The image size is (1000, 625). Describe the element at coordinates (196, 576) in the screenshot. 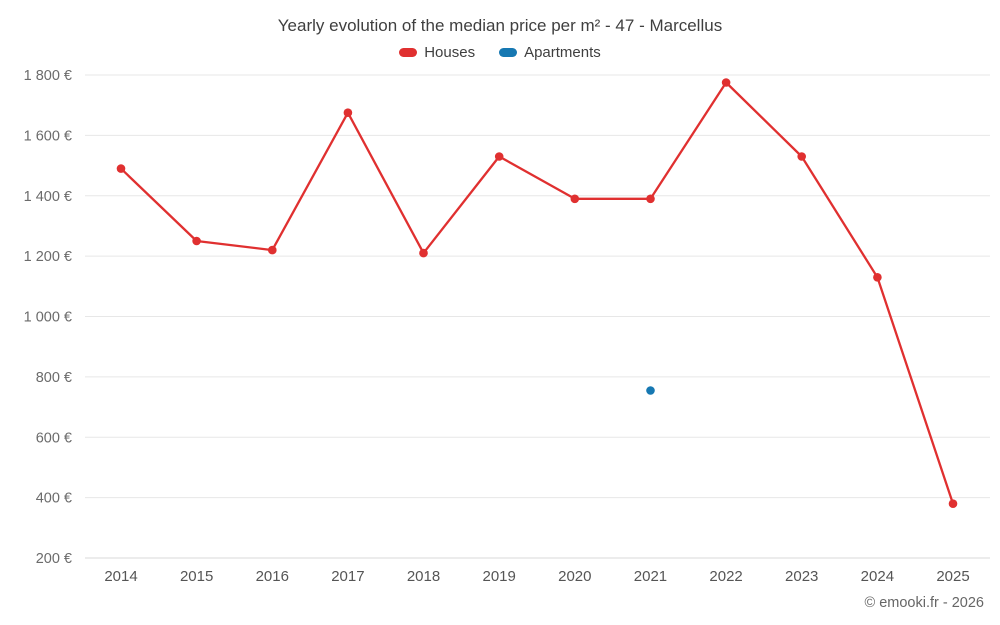

I see `x-tick-label: 2015` at that location.